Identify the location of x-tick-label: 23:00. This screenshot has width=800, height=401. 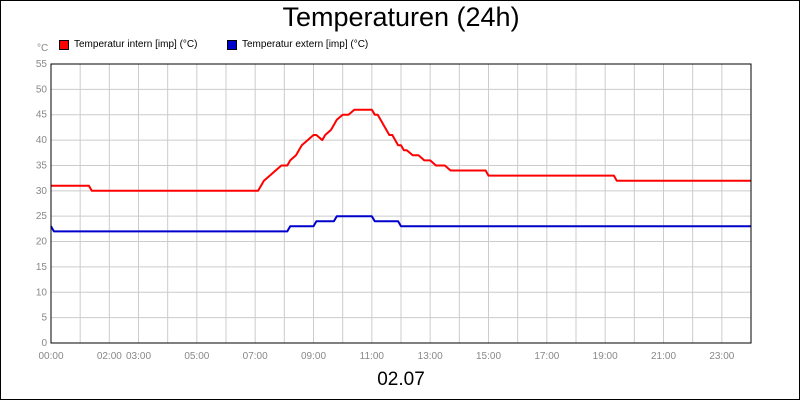
(721, 356).